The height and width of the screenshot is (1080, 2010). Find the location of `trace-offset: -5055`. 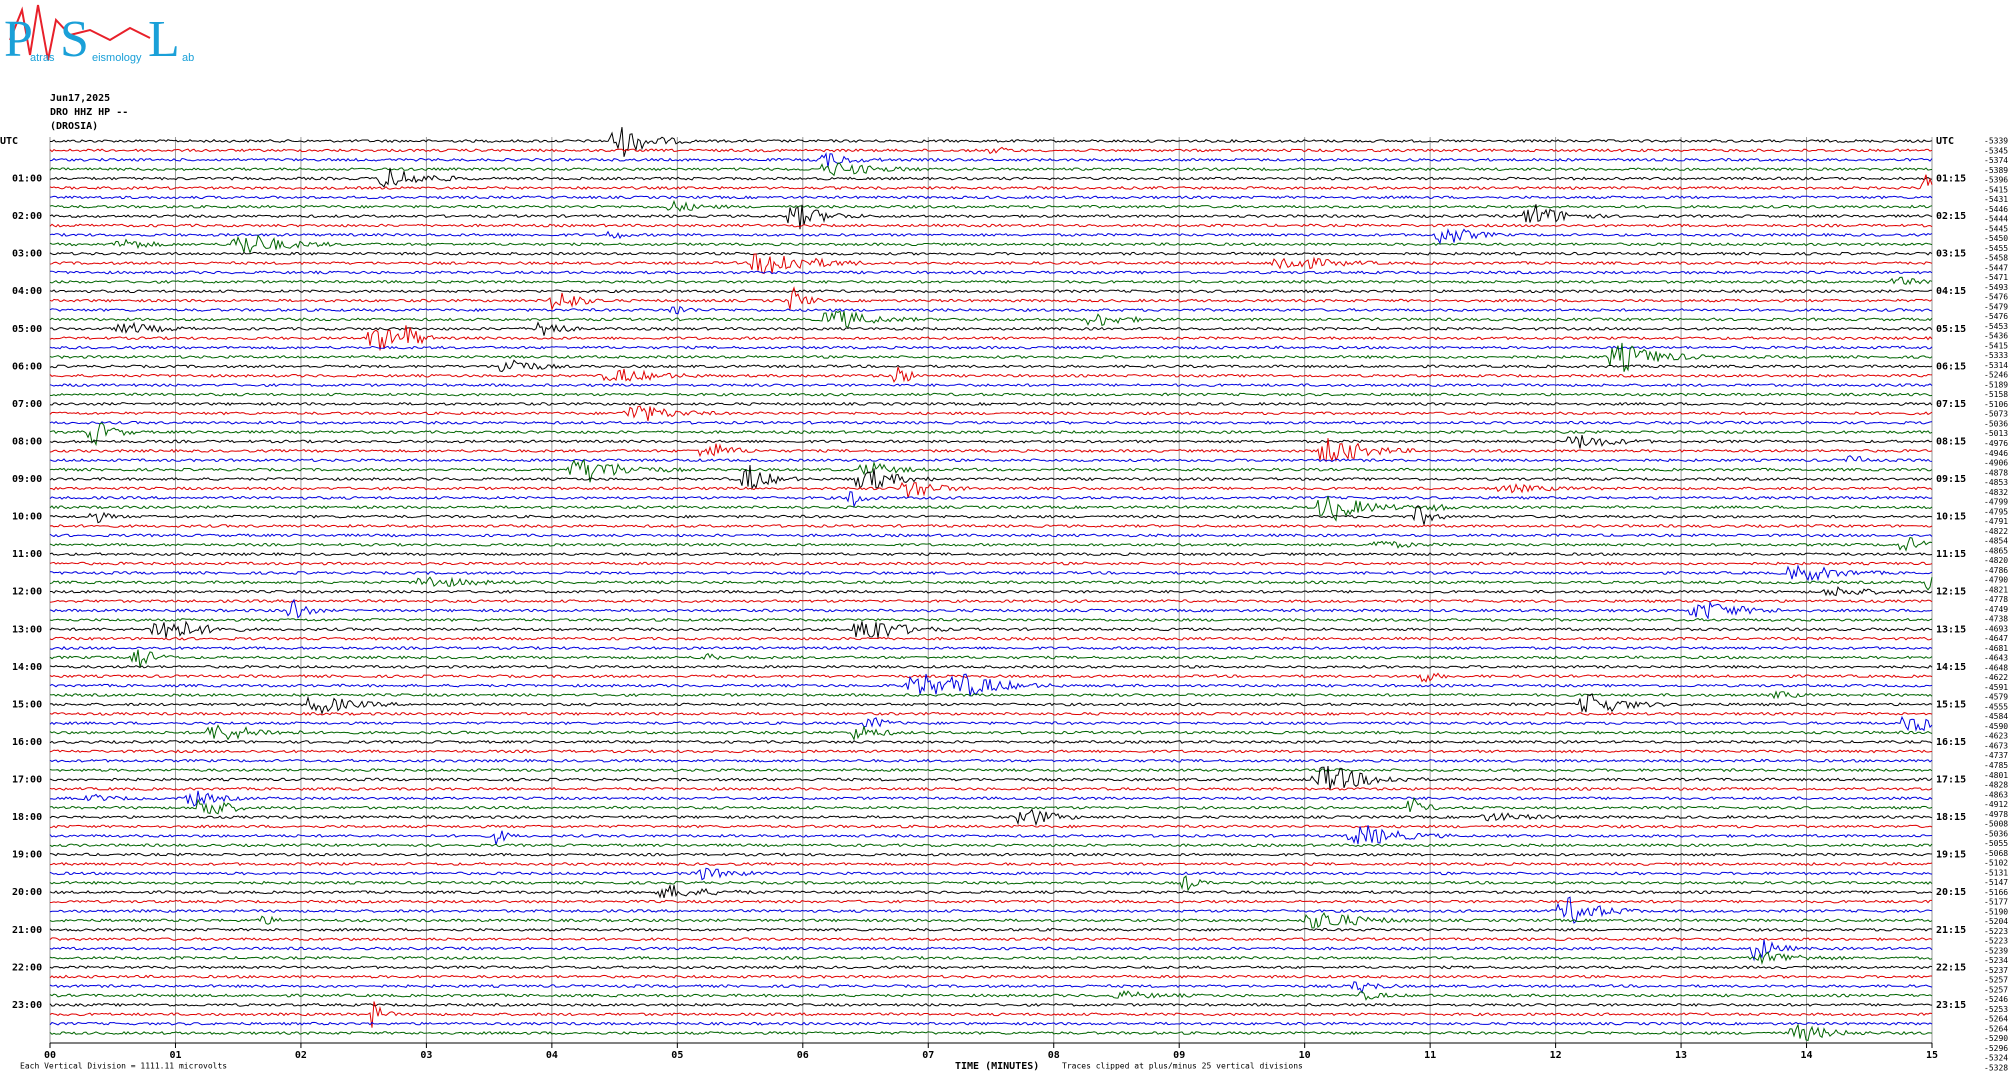

trace-offset: -5055 is located at coordinates (1996, 843).